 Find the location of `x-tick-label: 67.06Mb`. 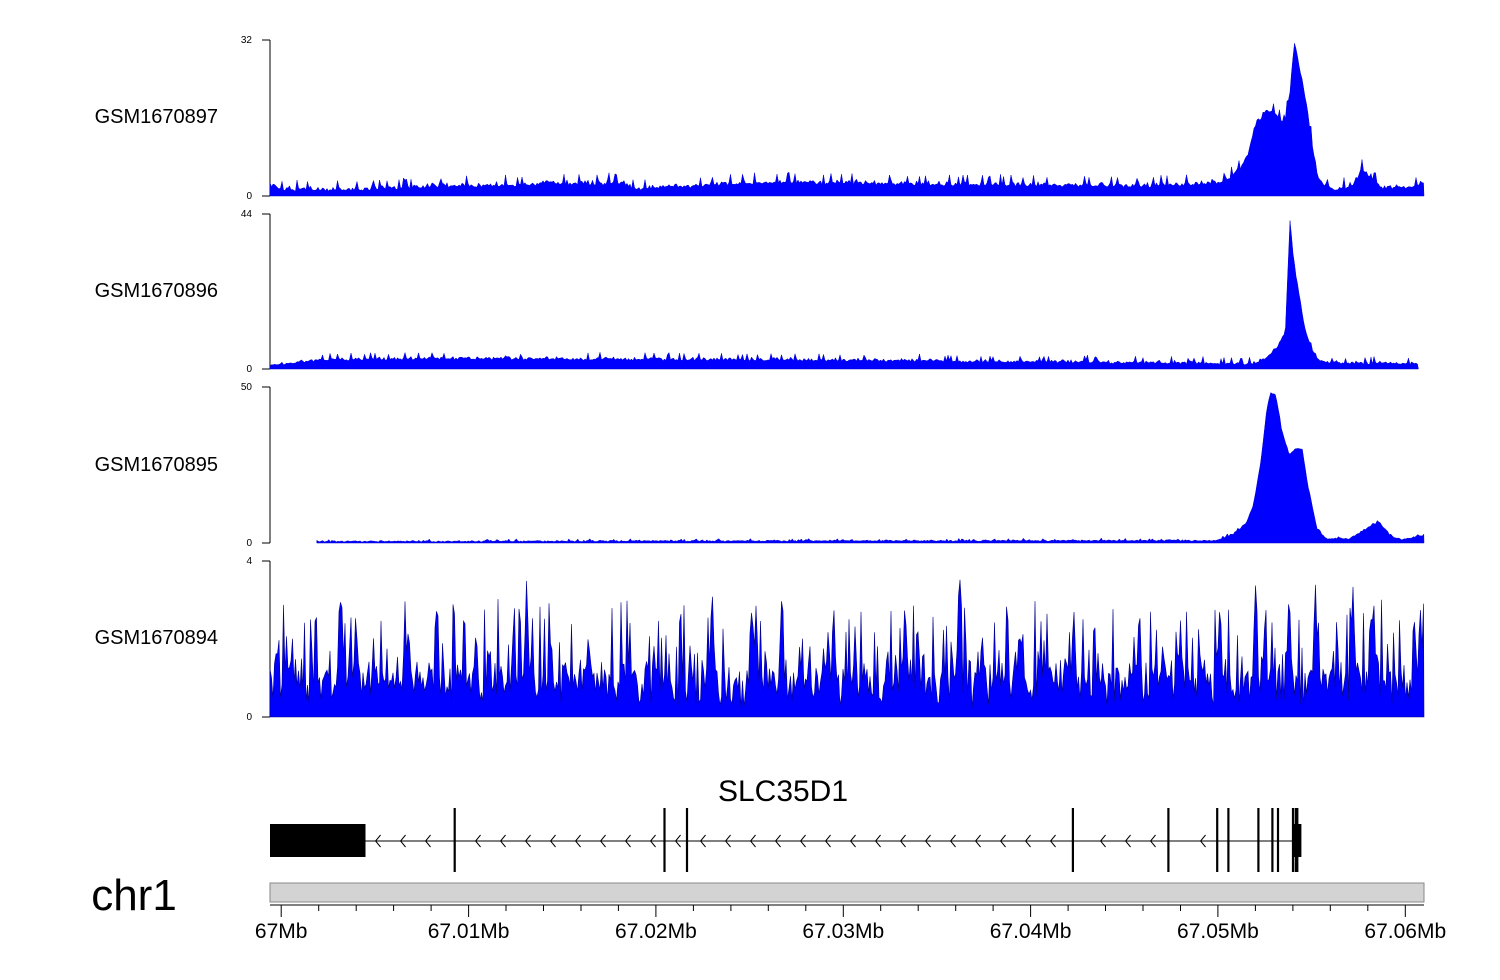

x-tick-label: 67.06Mb is located at coordinates (1405, 931).